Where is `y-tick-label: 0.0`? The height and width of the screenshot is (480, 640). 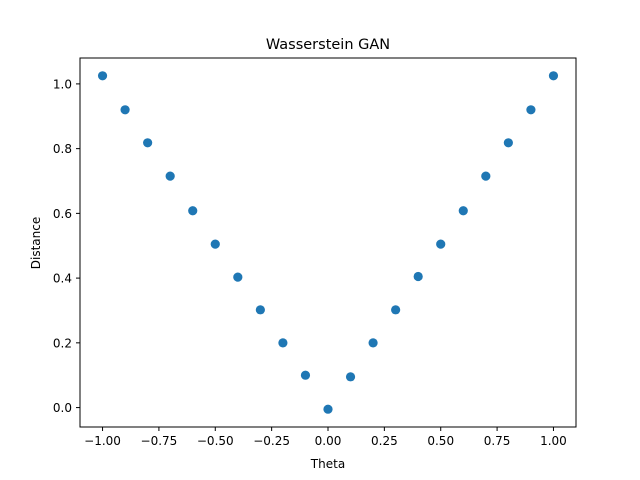 y-tick-label: 0.0 is located at coordinates (62, 408).